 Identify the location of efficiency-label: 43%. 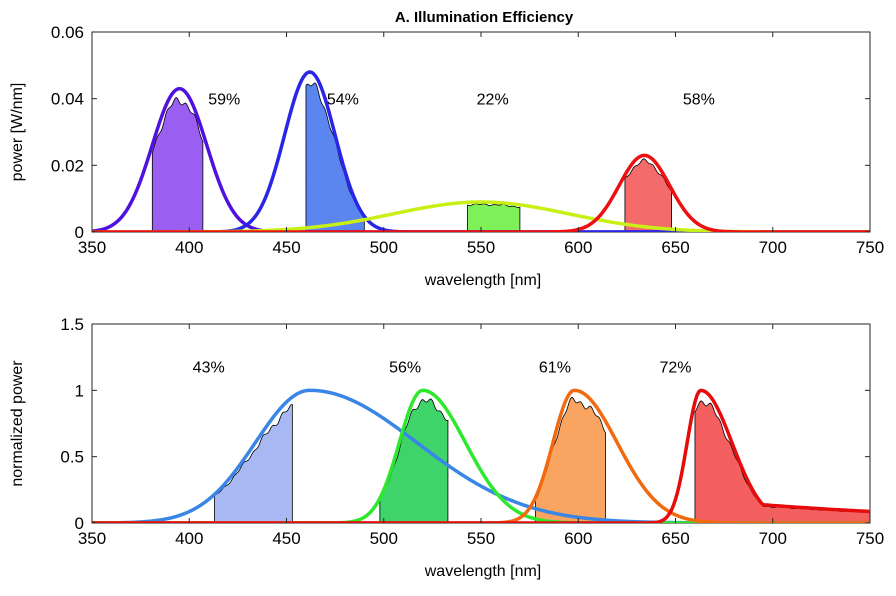
(209, 367).